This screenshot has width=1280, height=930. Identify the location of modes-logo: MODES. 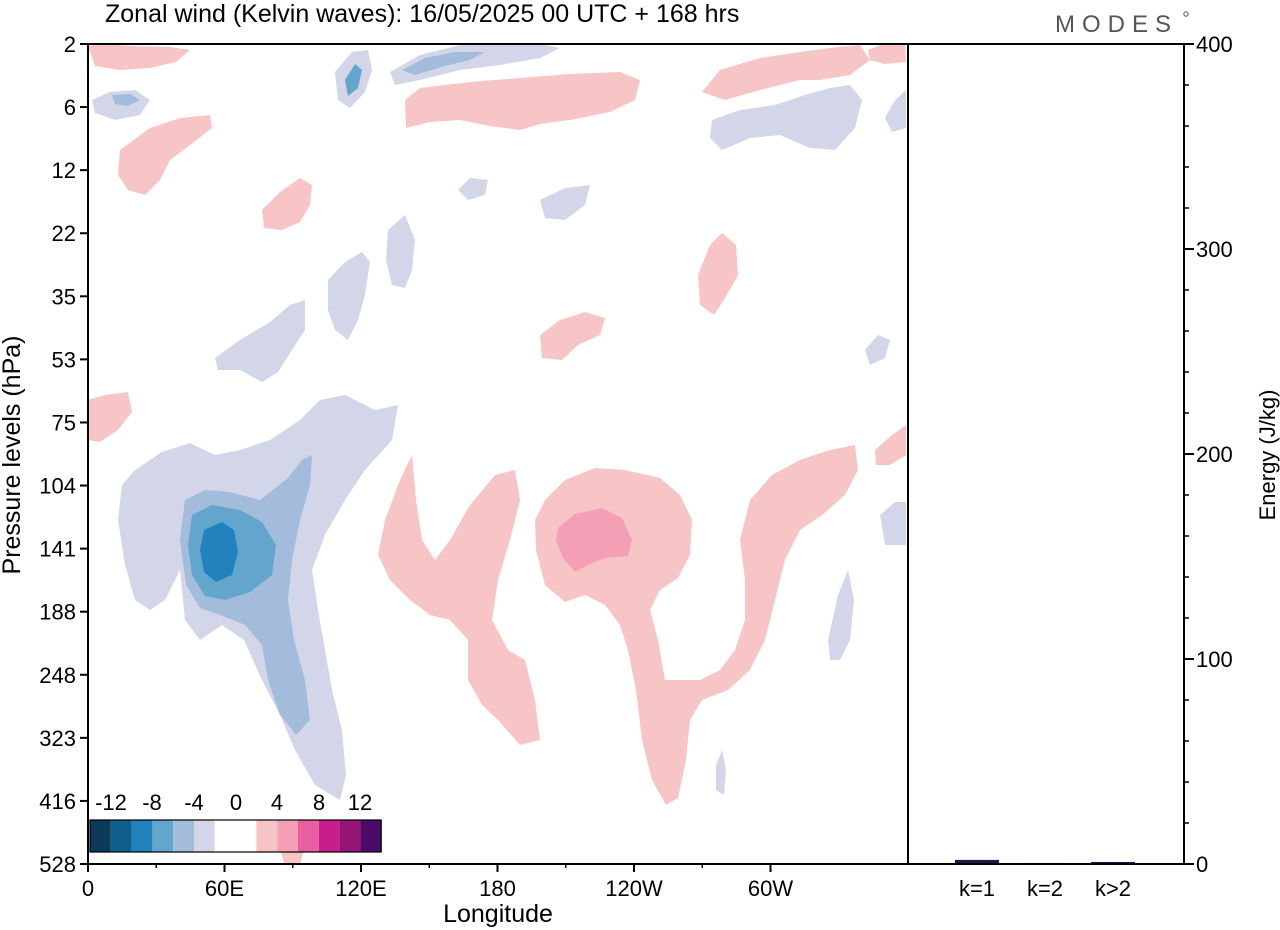
(1116, 24).